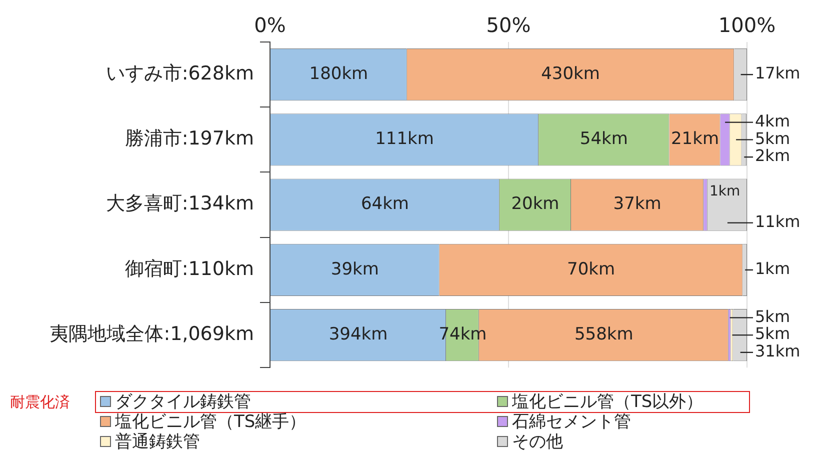 The image size is (834, 457). What do you see at coordinates (604, 139) in the screenshot?
I see `annotation: 54km` at bounding box center [604, 139].